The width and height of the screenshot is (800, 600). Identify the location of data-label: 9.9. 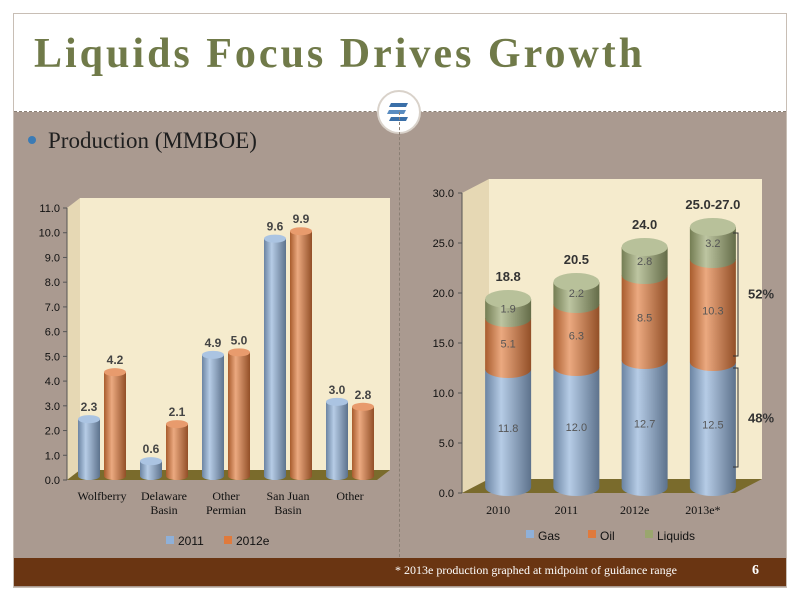
(301, 219).